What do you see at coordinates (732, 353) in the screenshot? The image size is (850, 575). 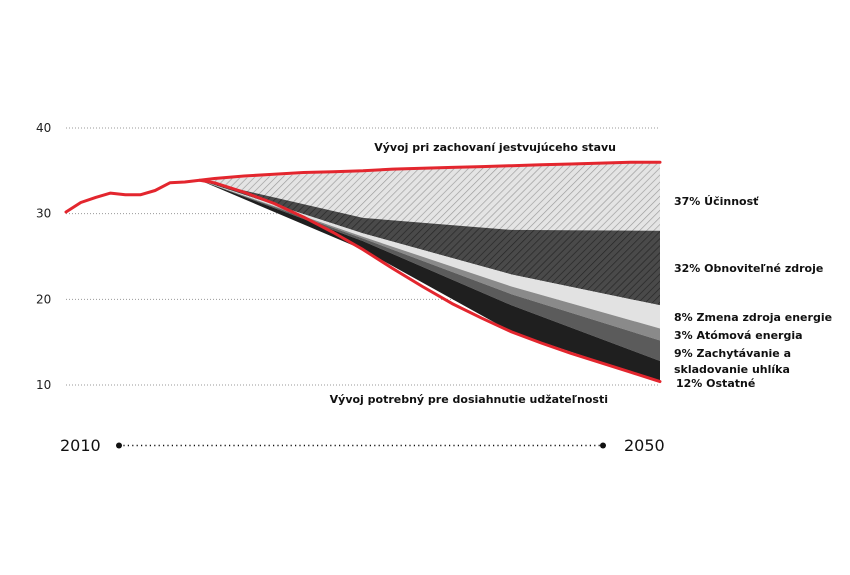 I see `wedge-label-4: 9% Zachytávanie a` at bounding box center [732, 353].